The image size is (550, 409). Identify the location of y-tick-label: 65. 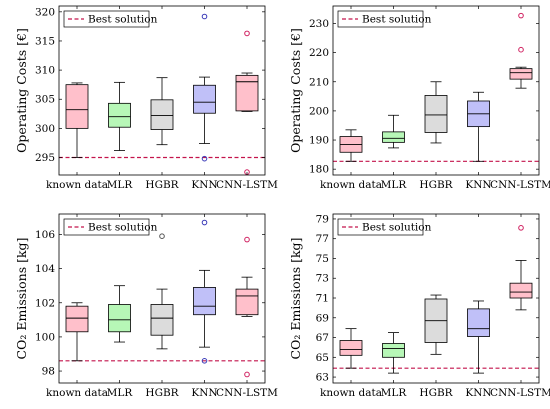
(322, 358).